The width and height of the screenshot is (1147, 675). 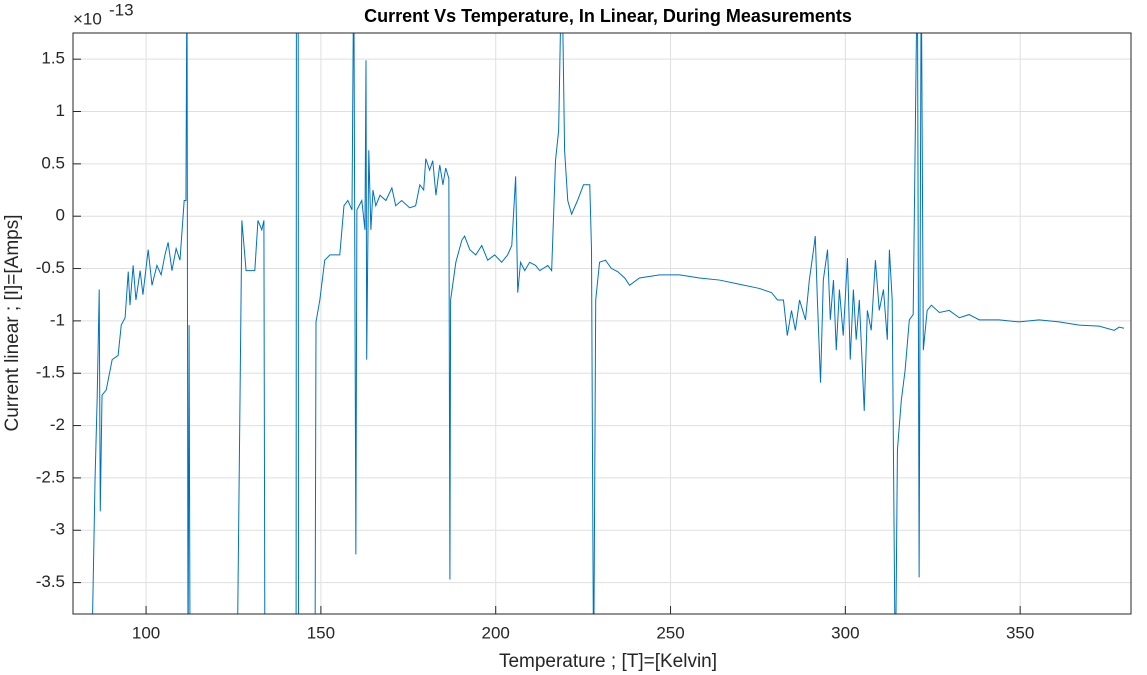 What do you see at coordinates (121, 9) in the screenshot?
I see `y-multiplier-exponent: -13` at bounding box center [121, 9].